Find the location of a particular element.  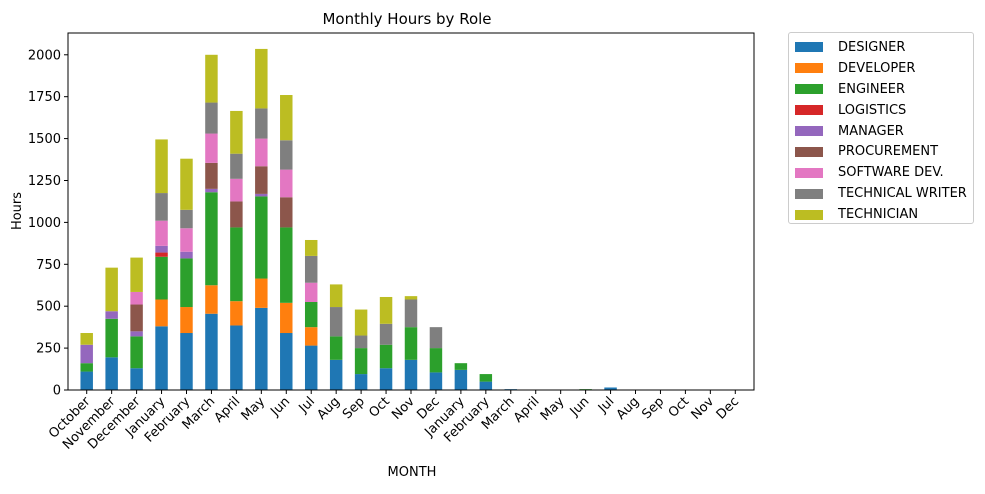

y-tick-label: 1250 is located at coordinates (44, 181).